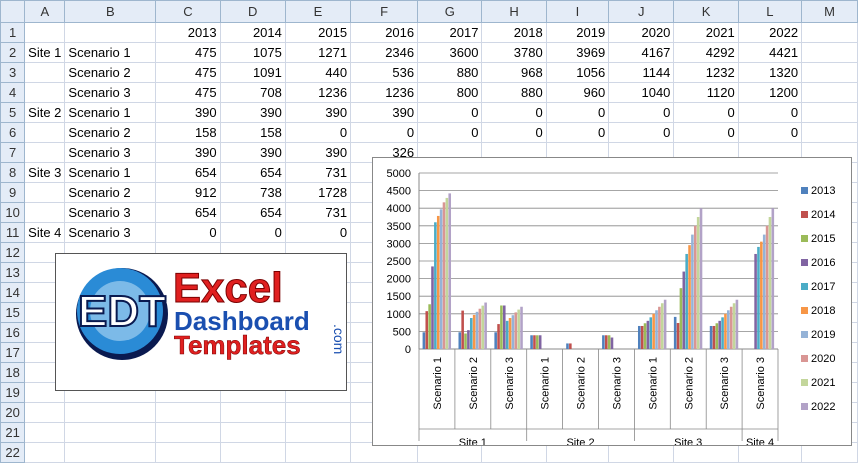 The width and height of the screenshot is (858, 463). I want to click on row-header: 15, so click(13, 312).